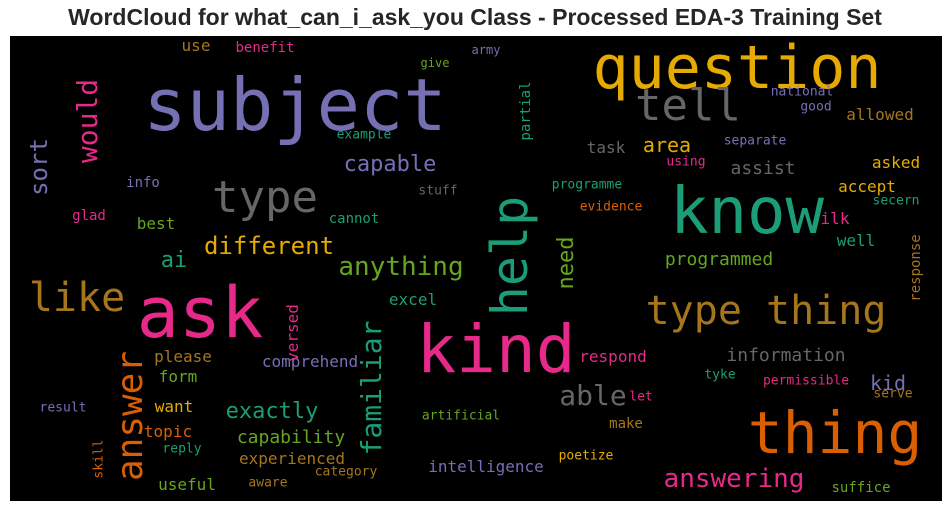 Image resolution: width=950 pixels, height=511 pixels. I want to click on word-tyke: tyke, so click(720, 375).